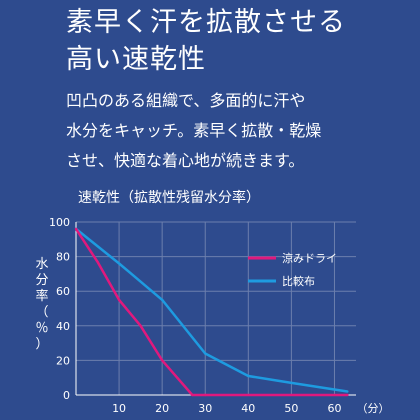 Image resolution: width=420 pixels, height=420 pixels. What do you see at coordinates (186, 100) in the screenshot?
I see `description-line-1: 凹凸のある組織で、多面的に汗や` at bounding box center [186, 100].